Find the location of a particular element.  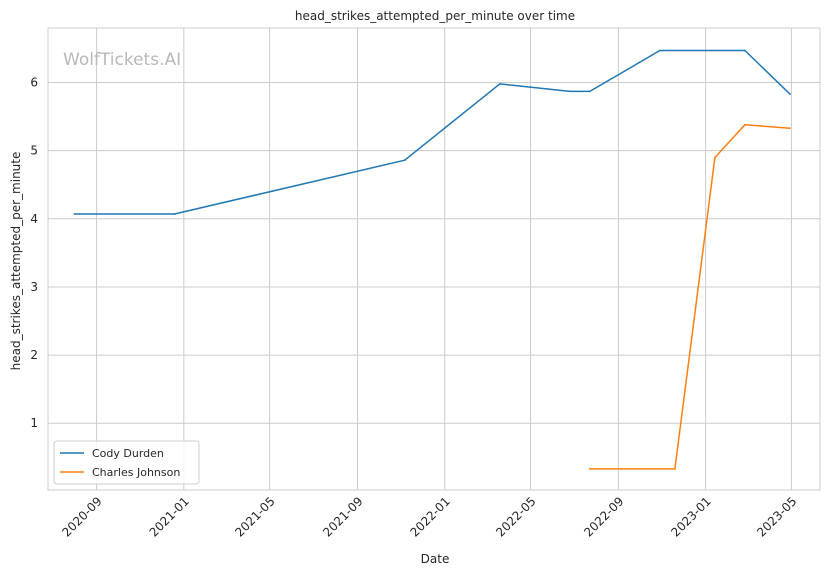

series-line is located at coordinates (690, 297).